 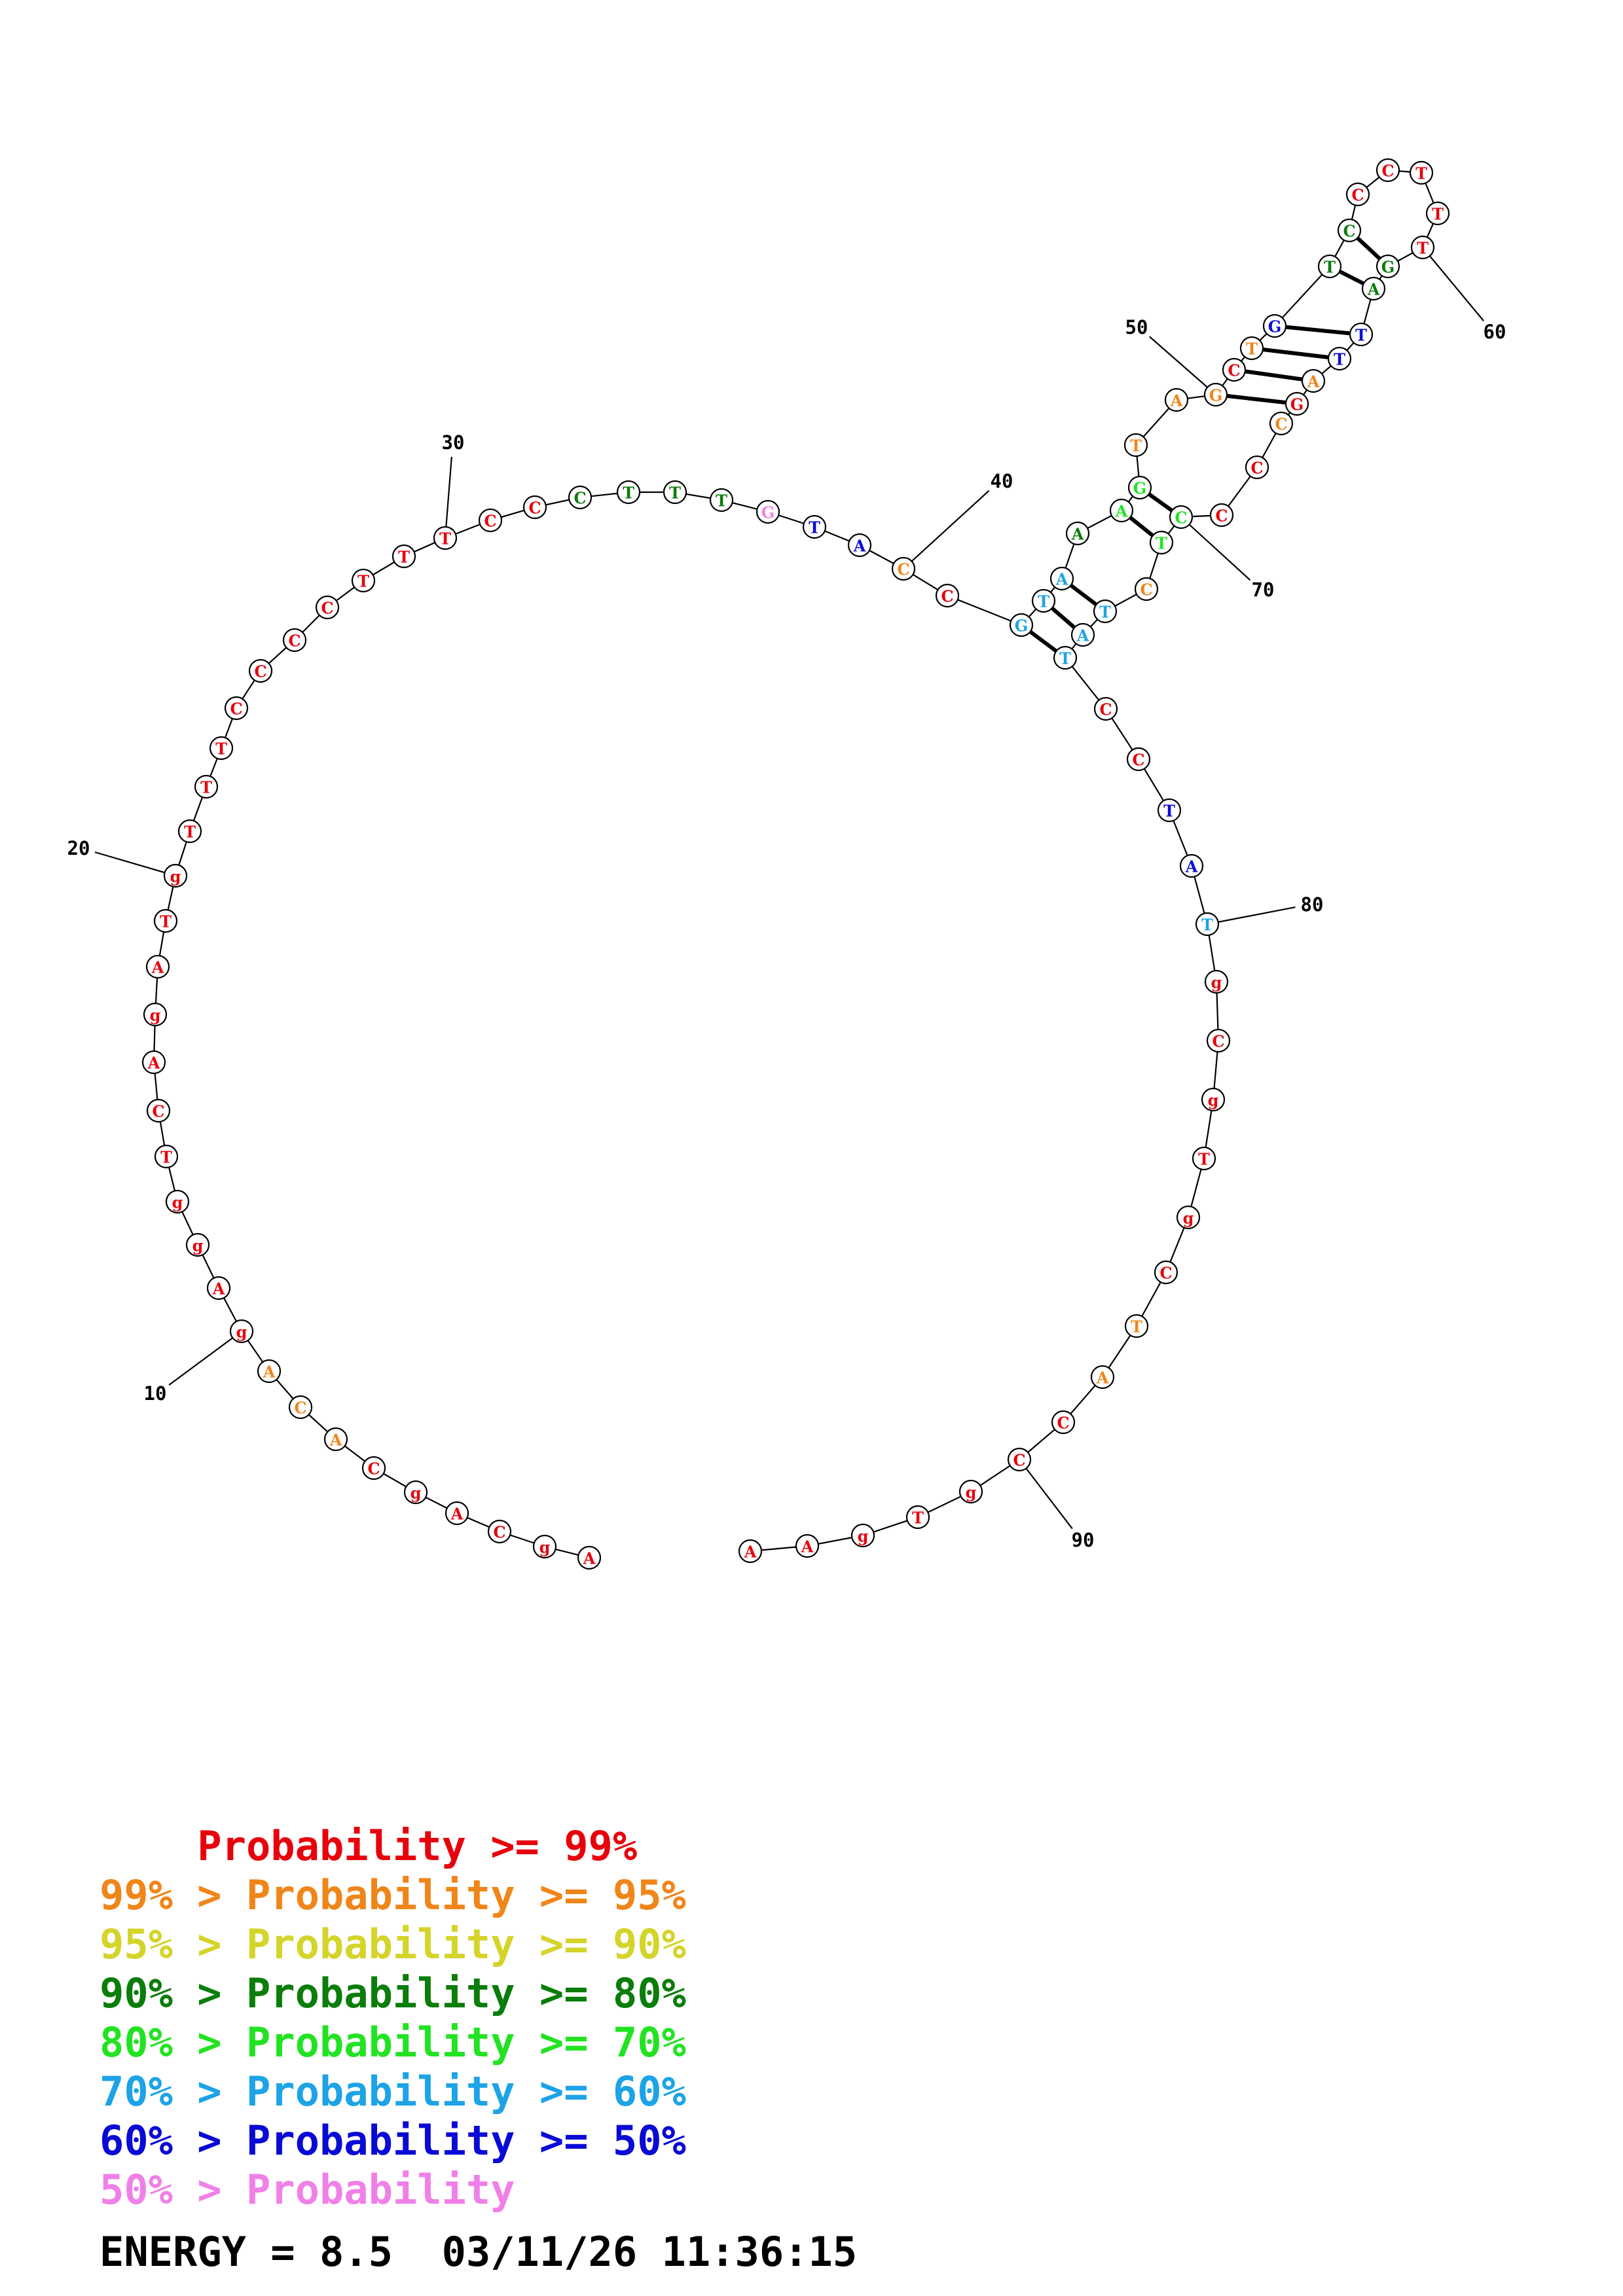 I want to click on nucleotide-letter-72: C, so click(x=1146, y=590).